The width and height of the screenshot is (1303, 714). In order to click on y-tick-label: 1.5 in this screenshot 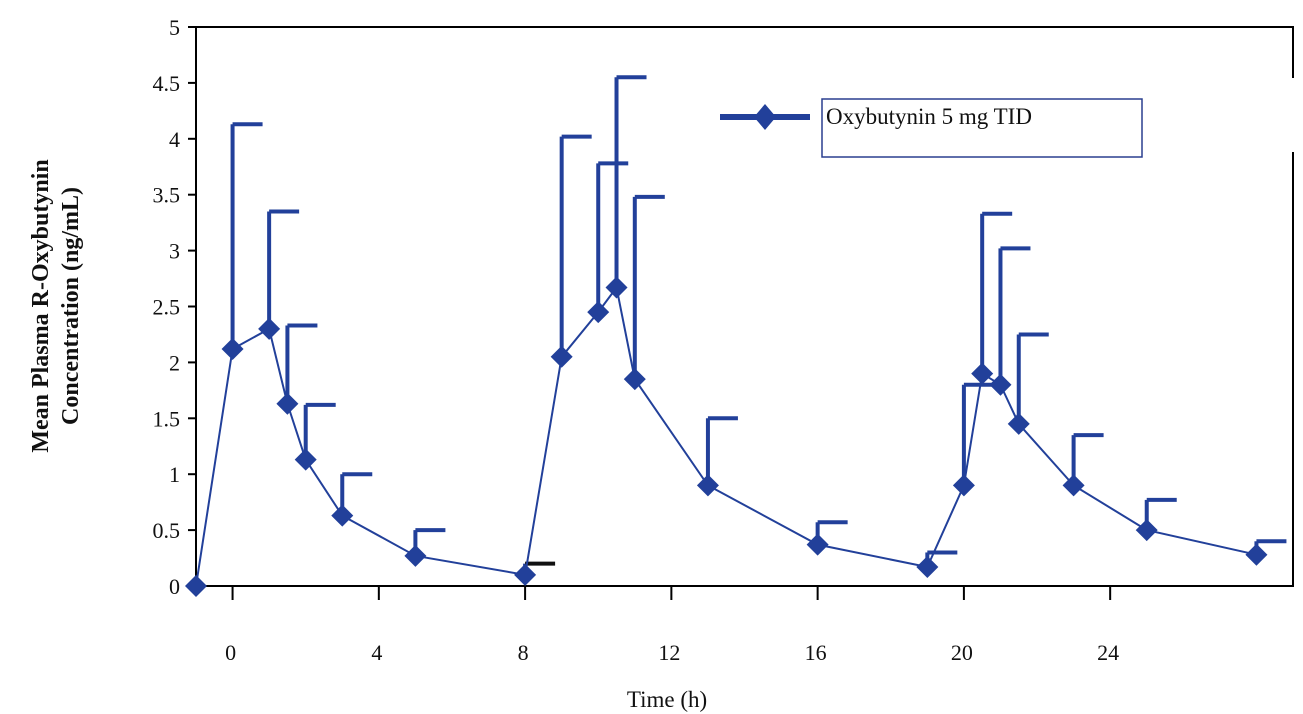, I will do `click(167, 418)`.